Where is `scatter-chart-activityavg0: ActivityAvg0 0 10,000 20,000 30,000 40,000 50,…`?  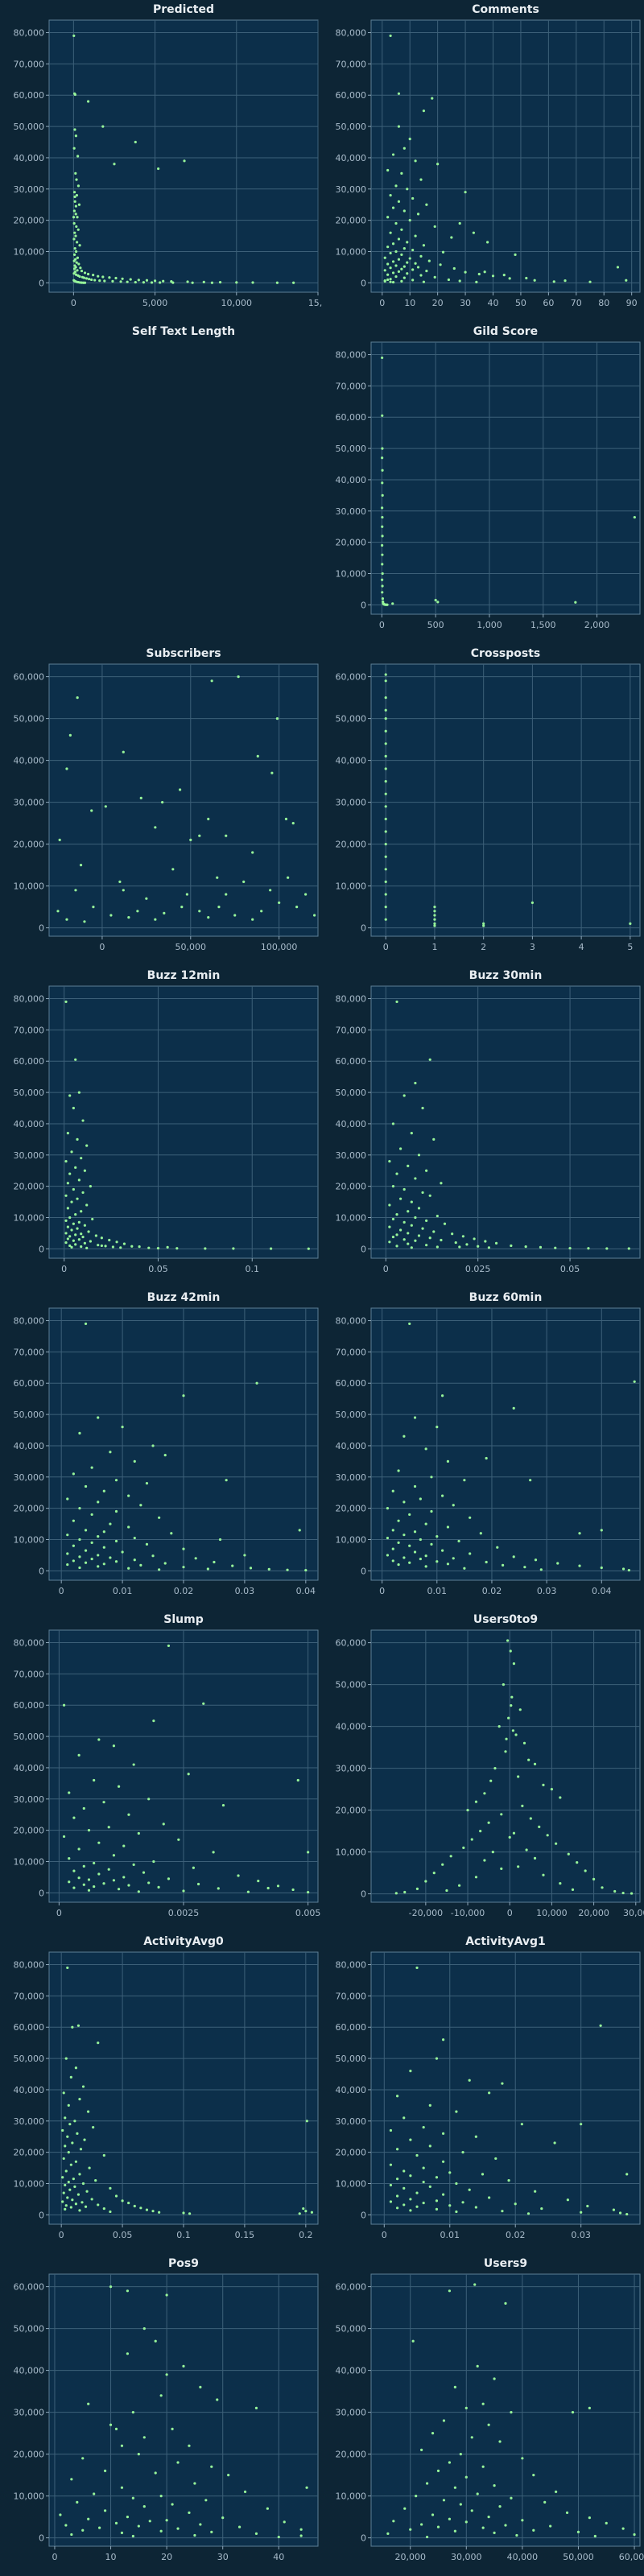 scatter-chart-activityavg0: ActivityAvg0 0 10,000 20,000 30,000 40,000 50,… is located at coordinates (166, 2087).